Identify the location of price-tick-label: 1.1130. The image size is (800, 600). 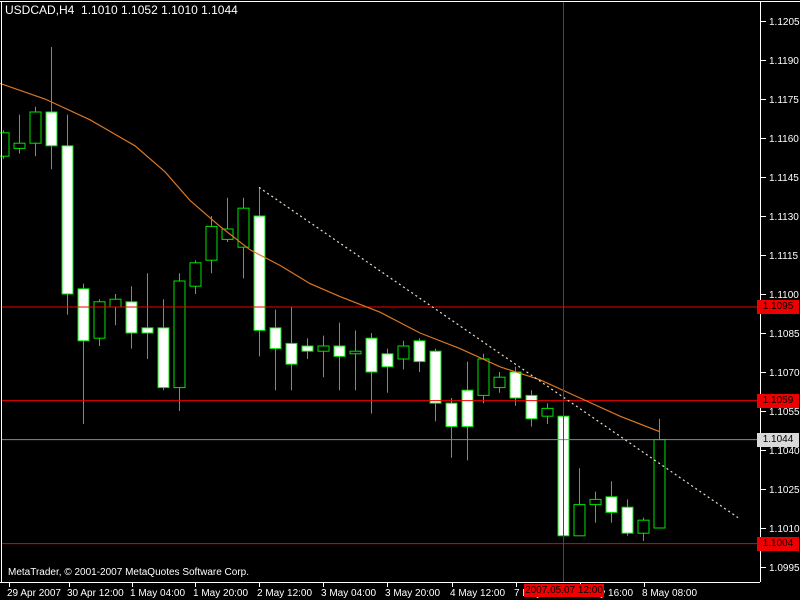
(784, 217).